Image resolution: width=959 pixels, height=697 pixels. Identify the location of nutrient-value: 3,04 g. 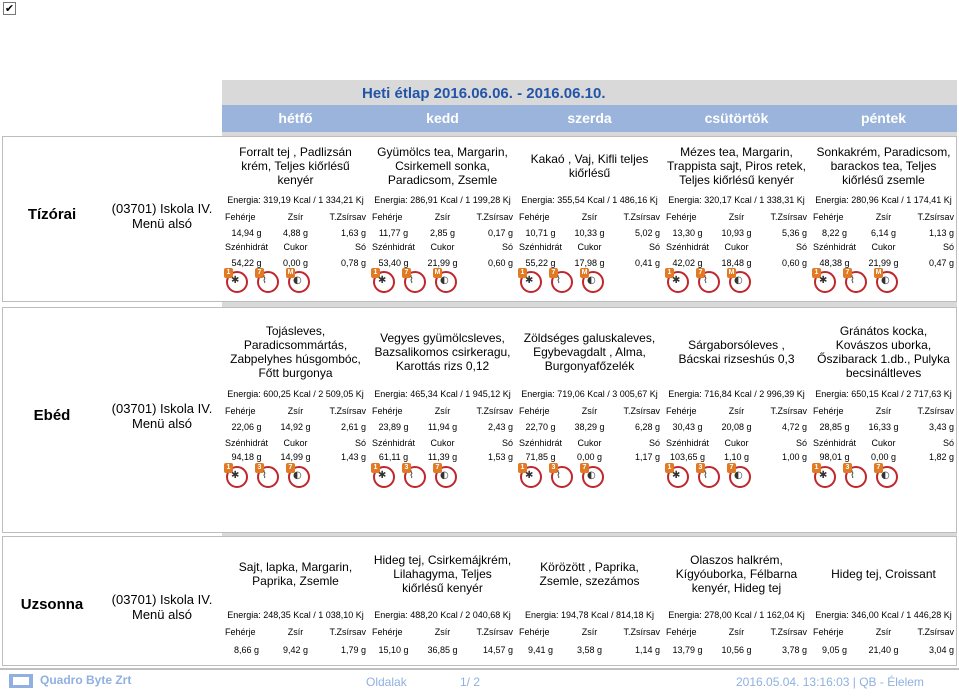
(941, 650).